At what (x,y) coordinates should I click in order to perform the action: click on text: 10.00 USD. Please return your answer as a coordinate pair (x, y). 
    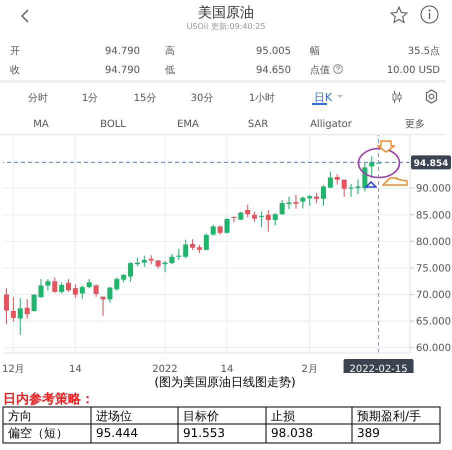
    Looking at the image, I should click on (413, 70).